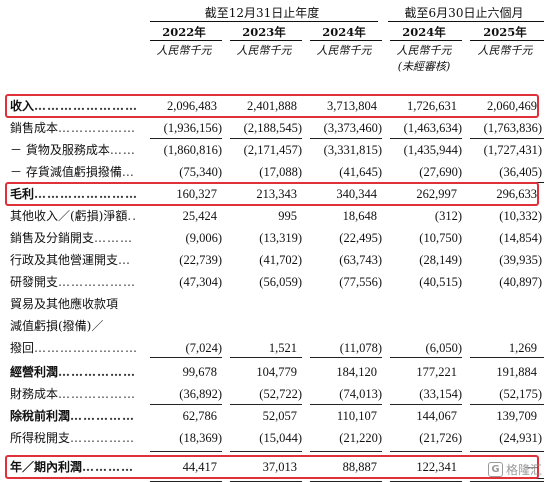 The width and height of the screenshot is (548, 482). I want to click on cell-value: (17,088), so click(280, 172).